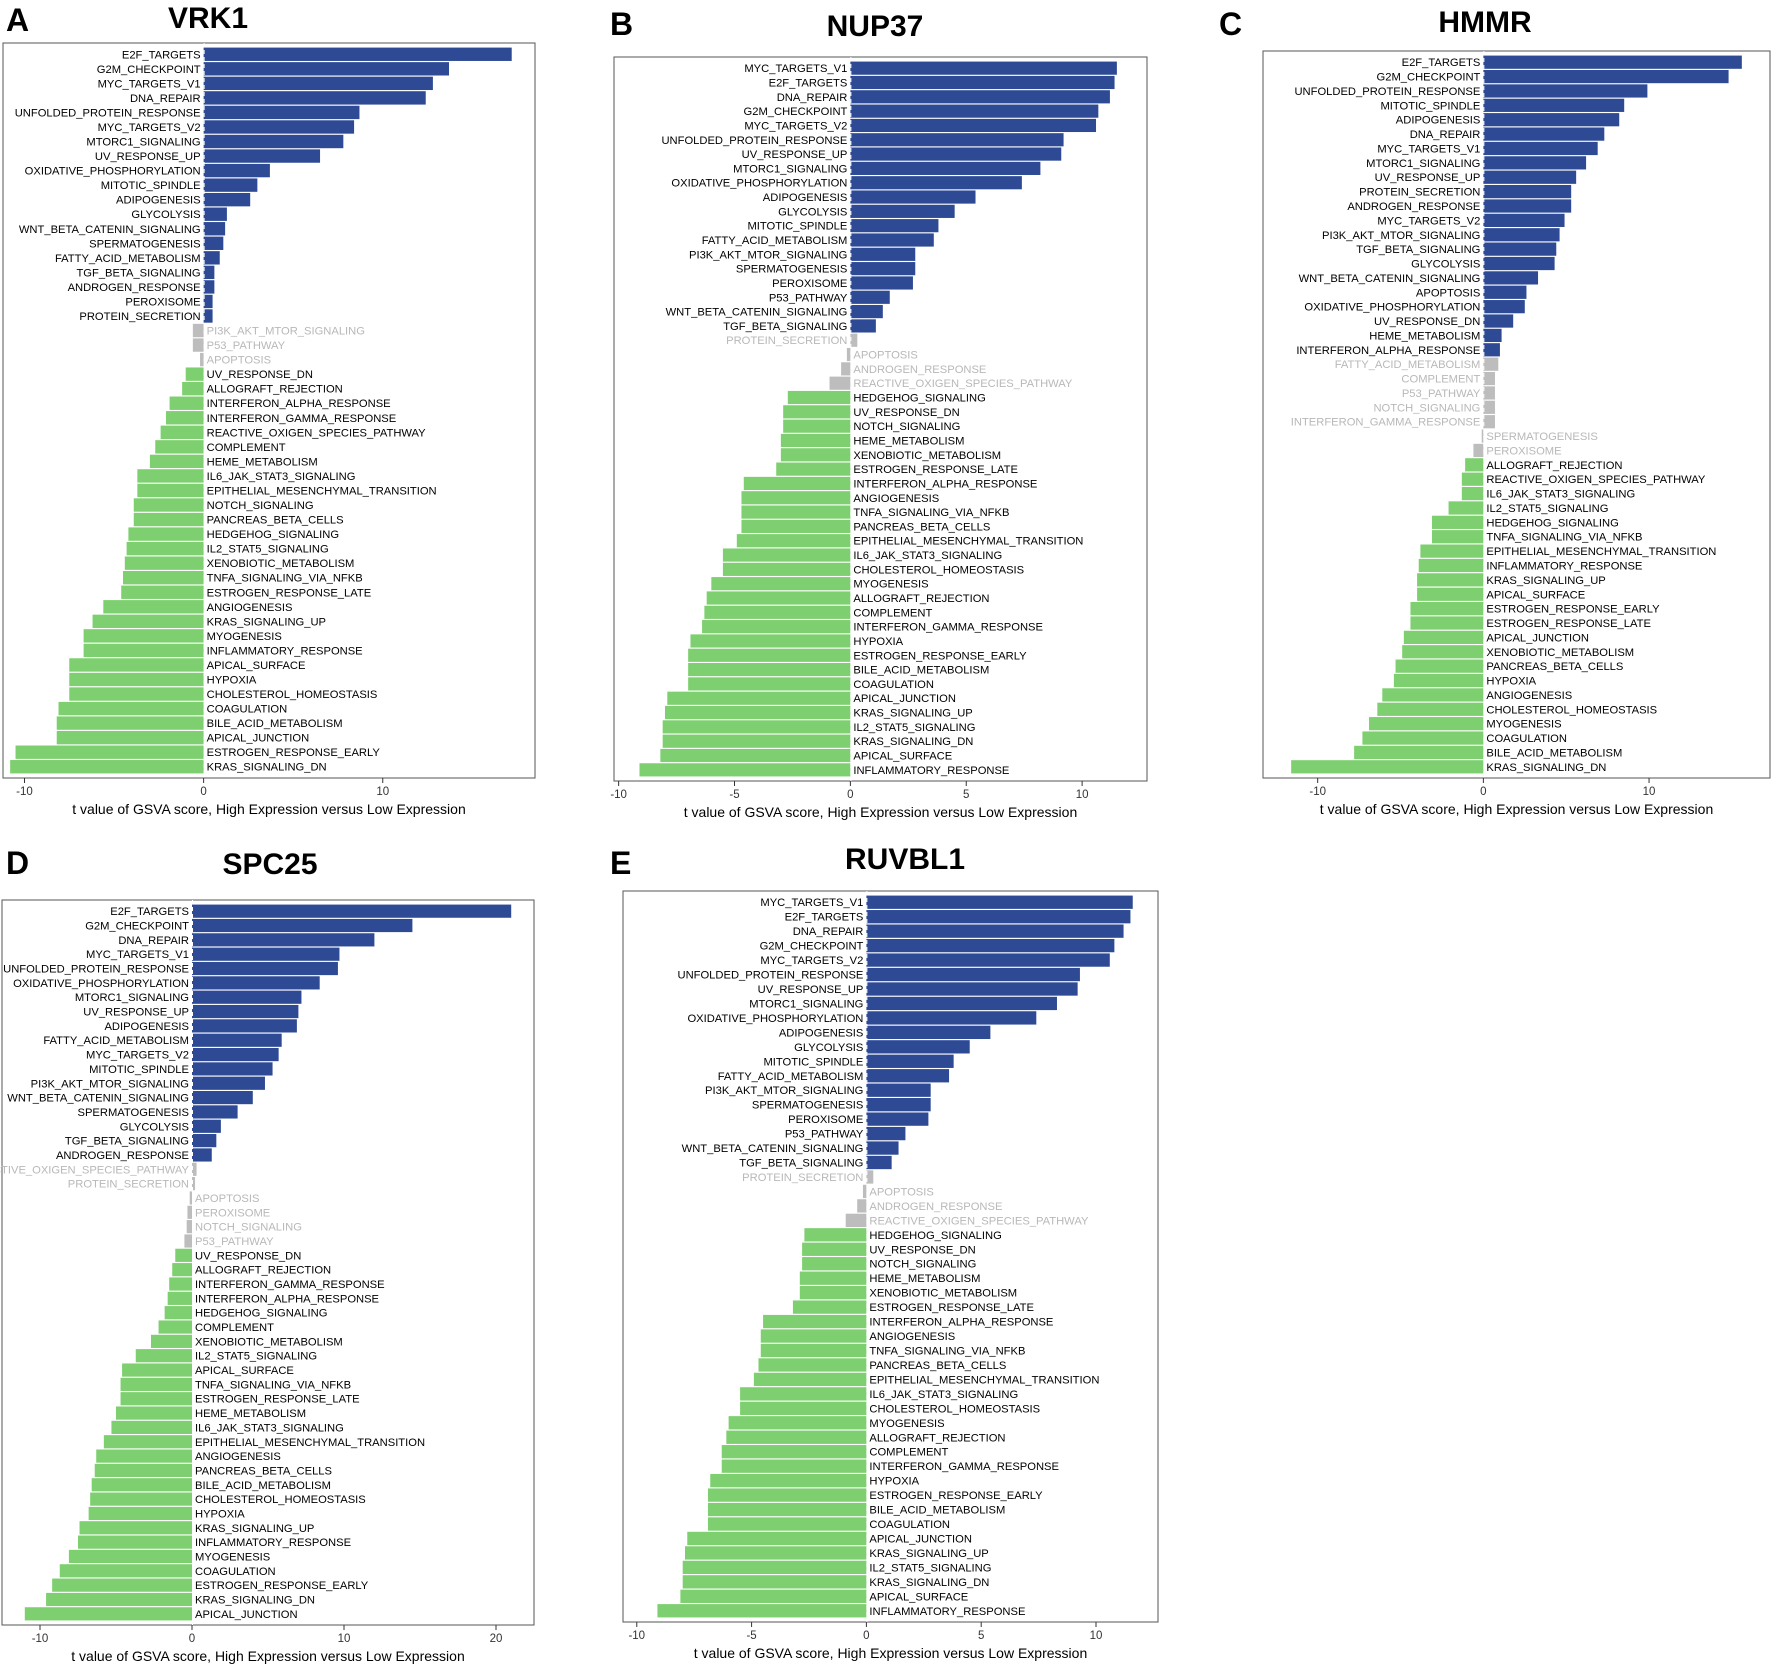  I want to click on category-label: IL6_JAK_STAT3_SIGNALING, so click(1560, 495).